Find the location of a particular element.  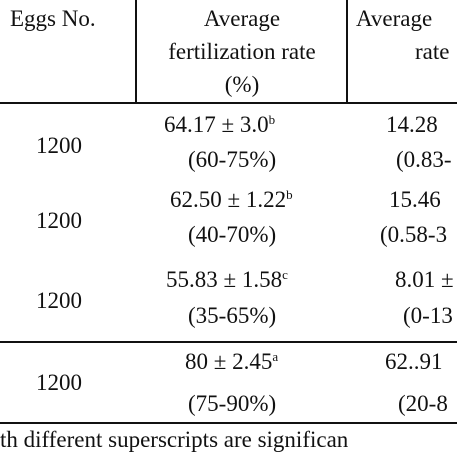

table-footnote: th different superscripts are significan is located at coordinates (174, 439).